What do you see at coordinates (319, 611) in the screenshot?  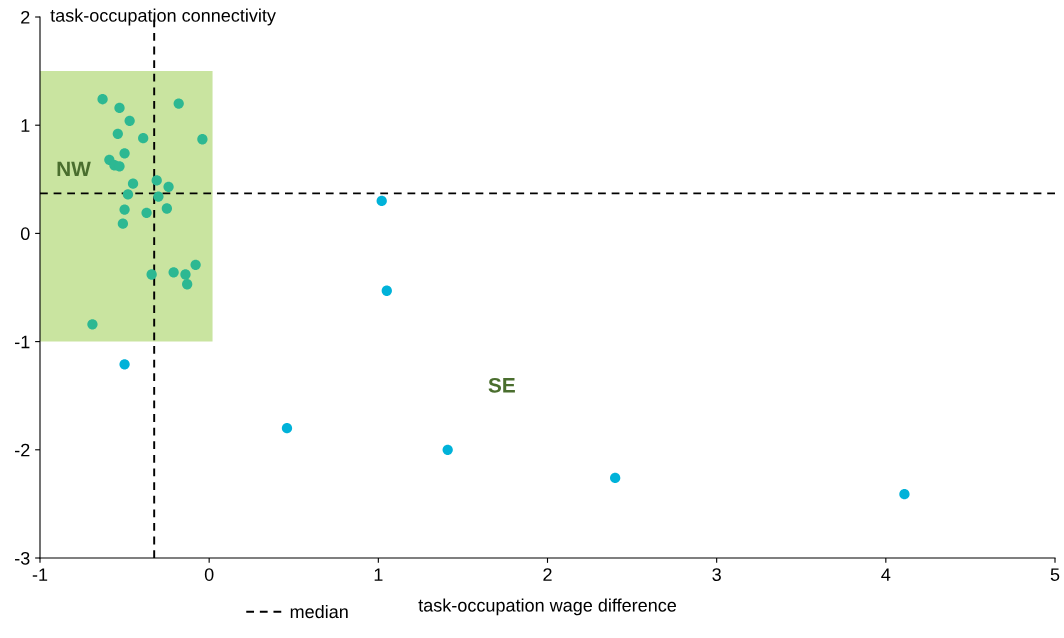 I see `legend-label: median` at bounding box center [319, 611].